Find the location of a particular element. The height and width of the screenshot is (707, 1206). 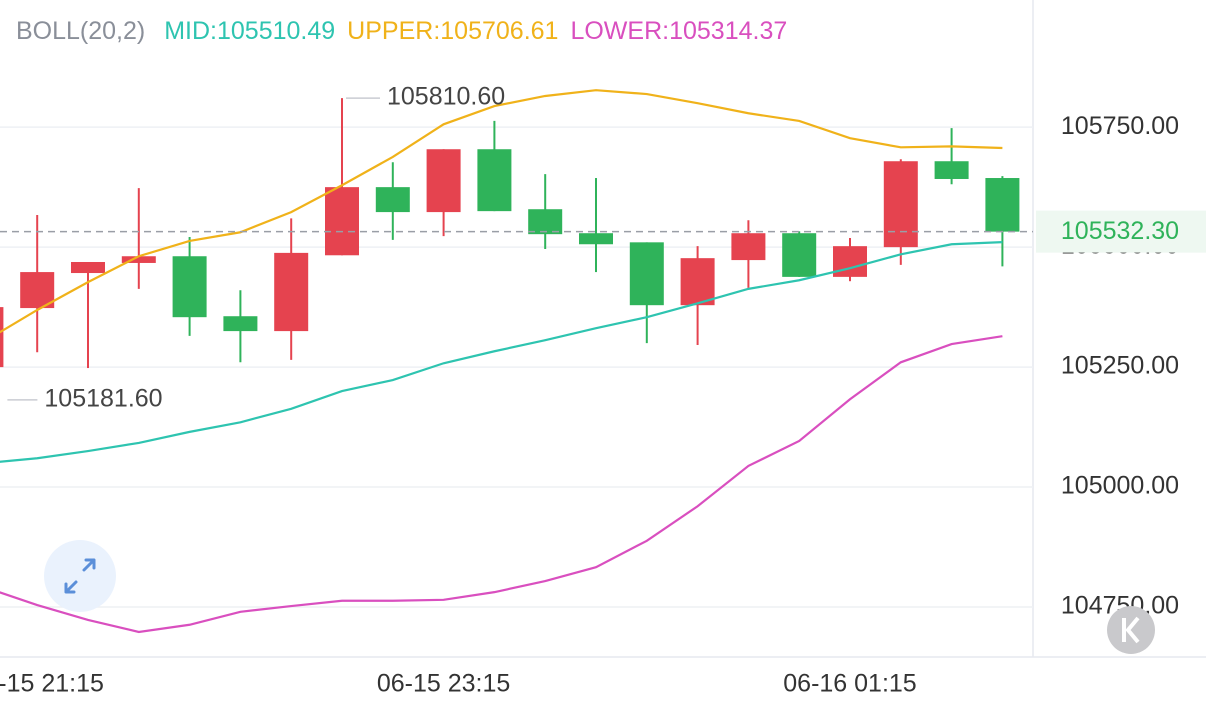

legend-value: 105314.37 is located at coordinates (728, 31).